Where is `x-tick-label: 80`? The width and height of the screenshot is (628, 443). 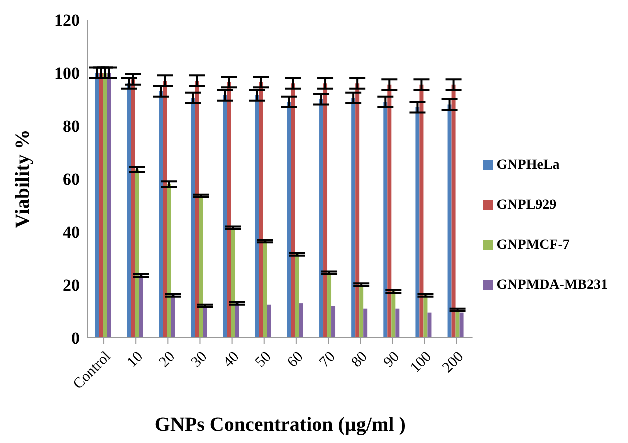
x-tick-label: 80 is located at coordinates (360, 360).